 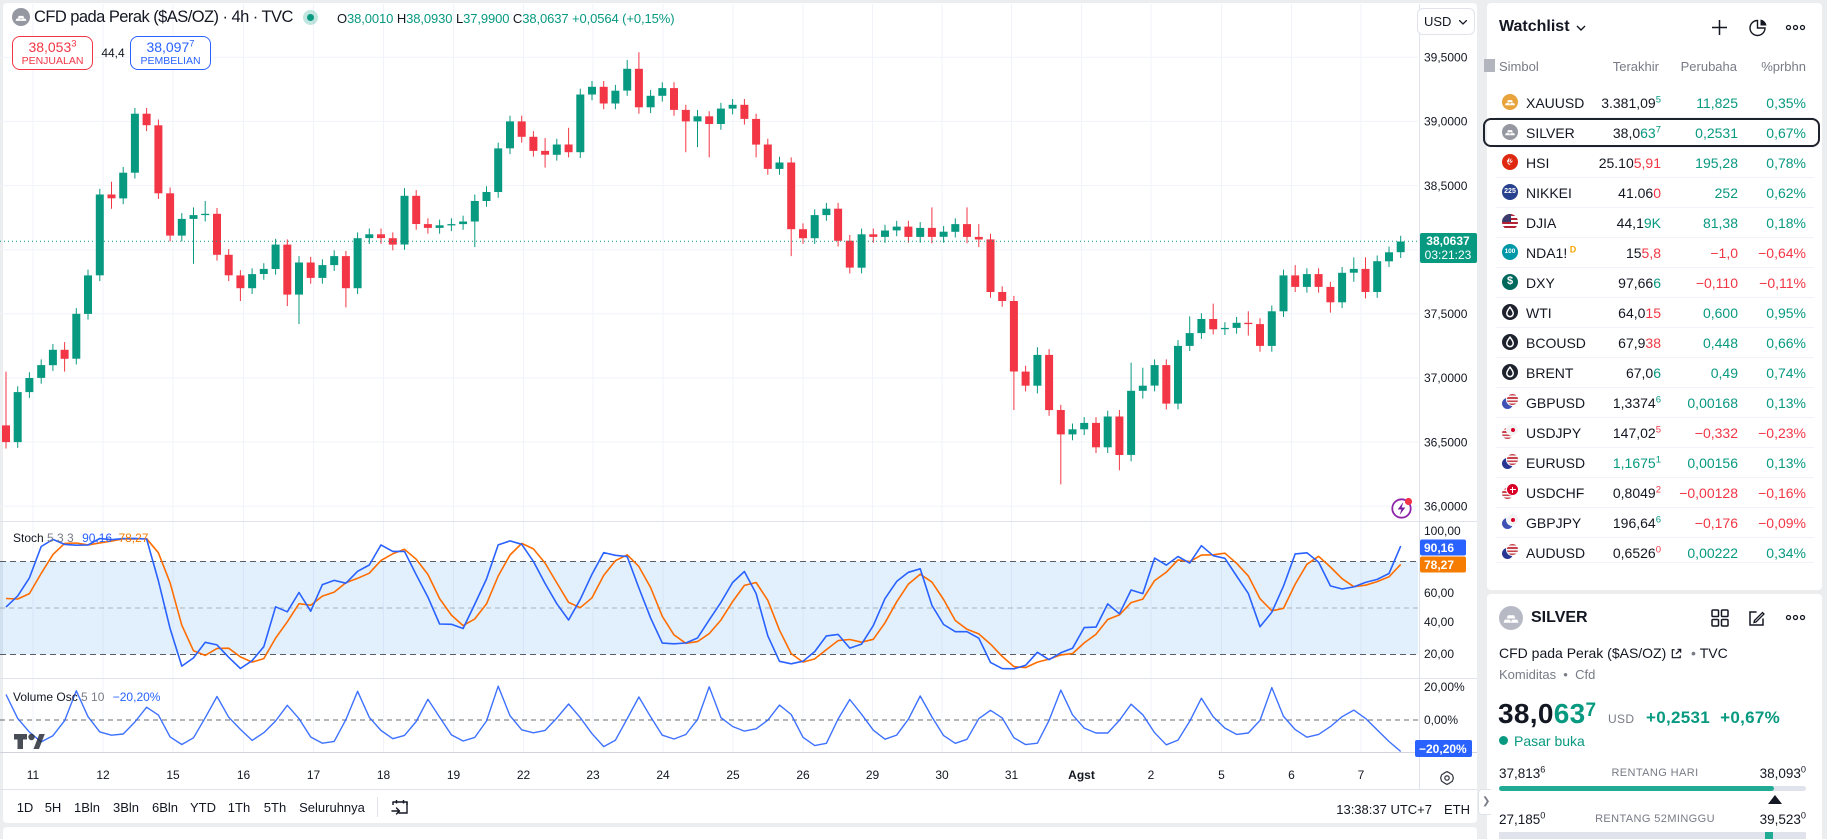 I want to click on svg-text: 6, so click(x=1291, y=775).